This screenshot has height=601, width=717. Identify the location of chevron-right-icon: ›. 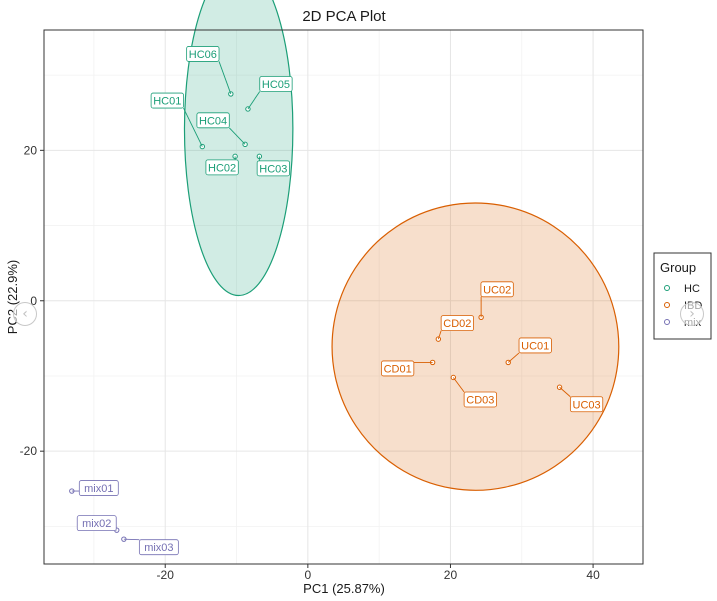
(692, 314).